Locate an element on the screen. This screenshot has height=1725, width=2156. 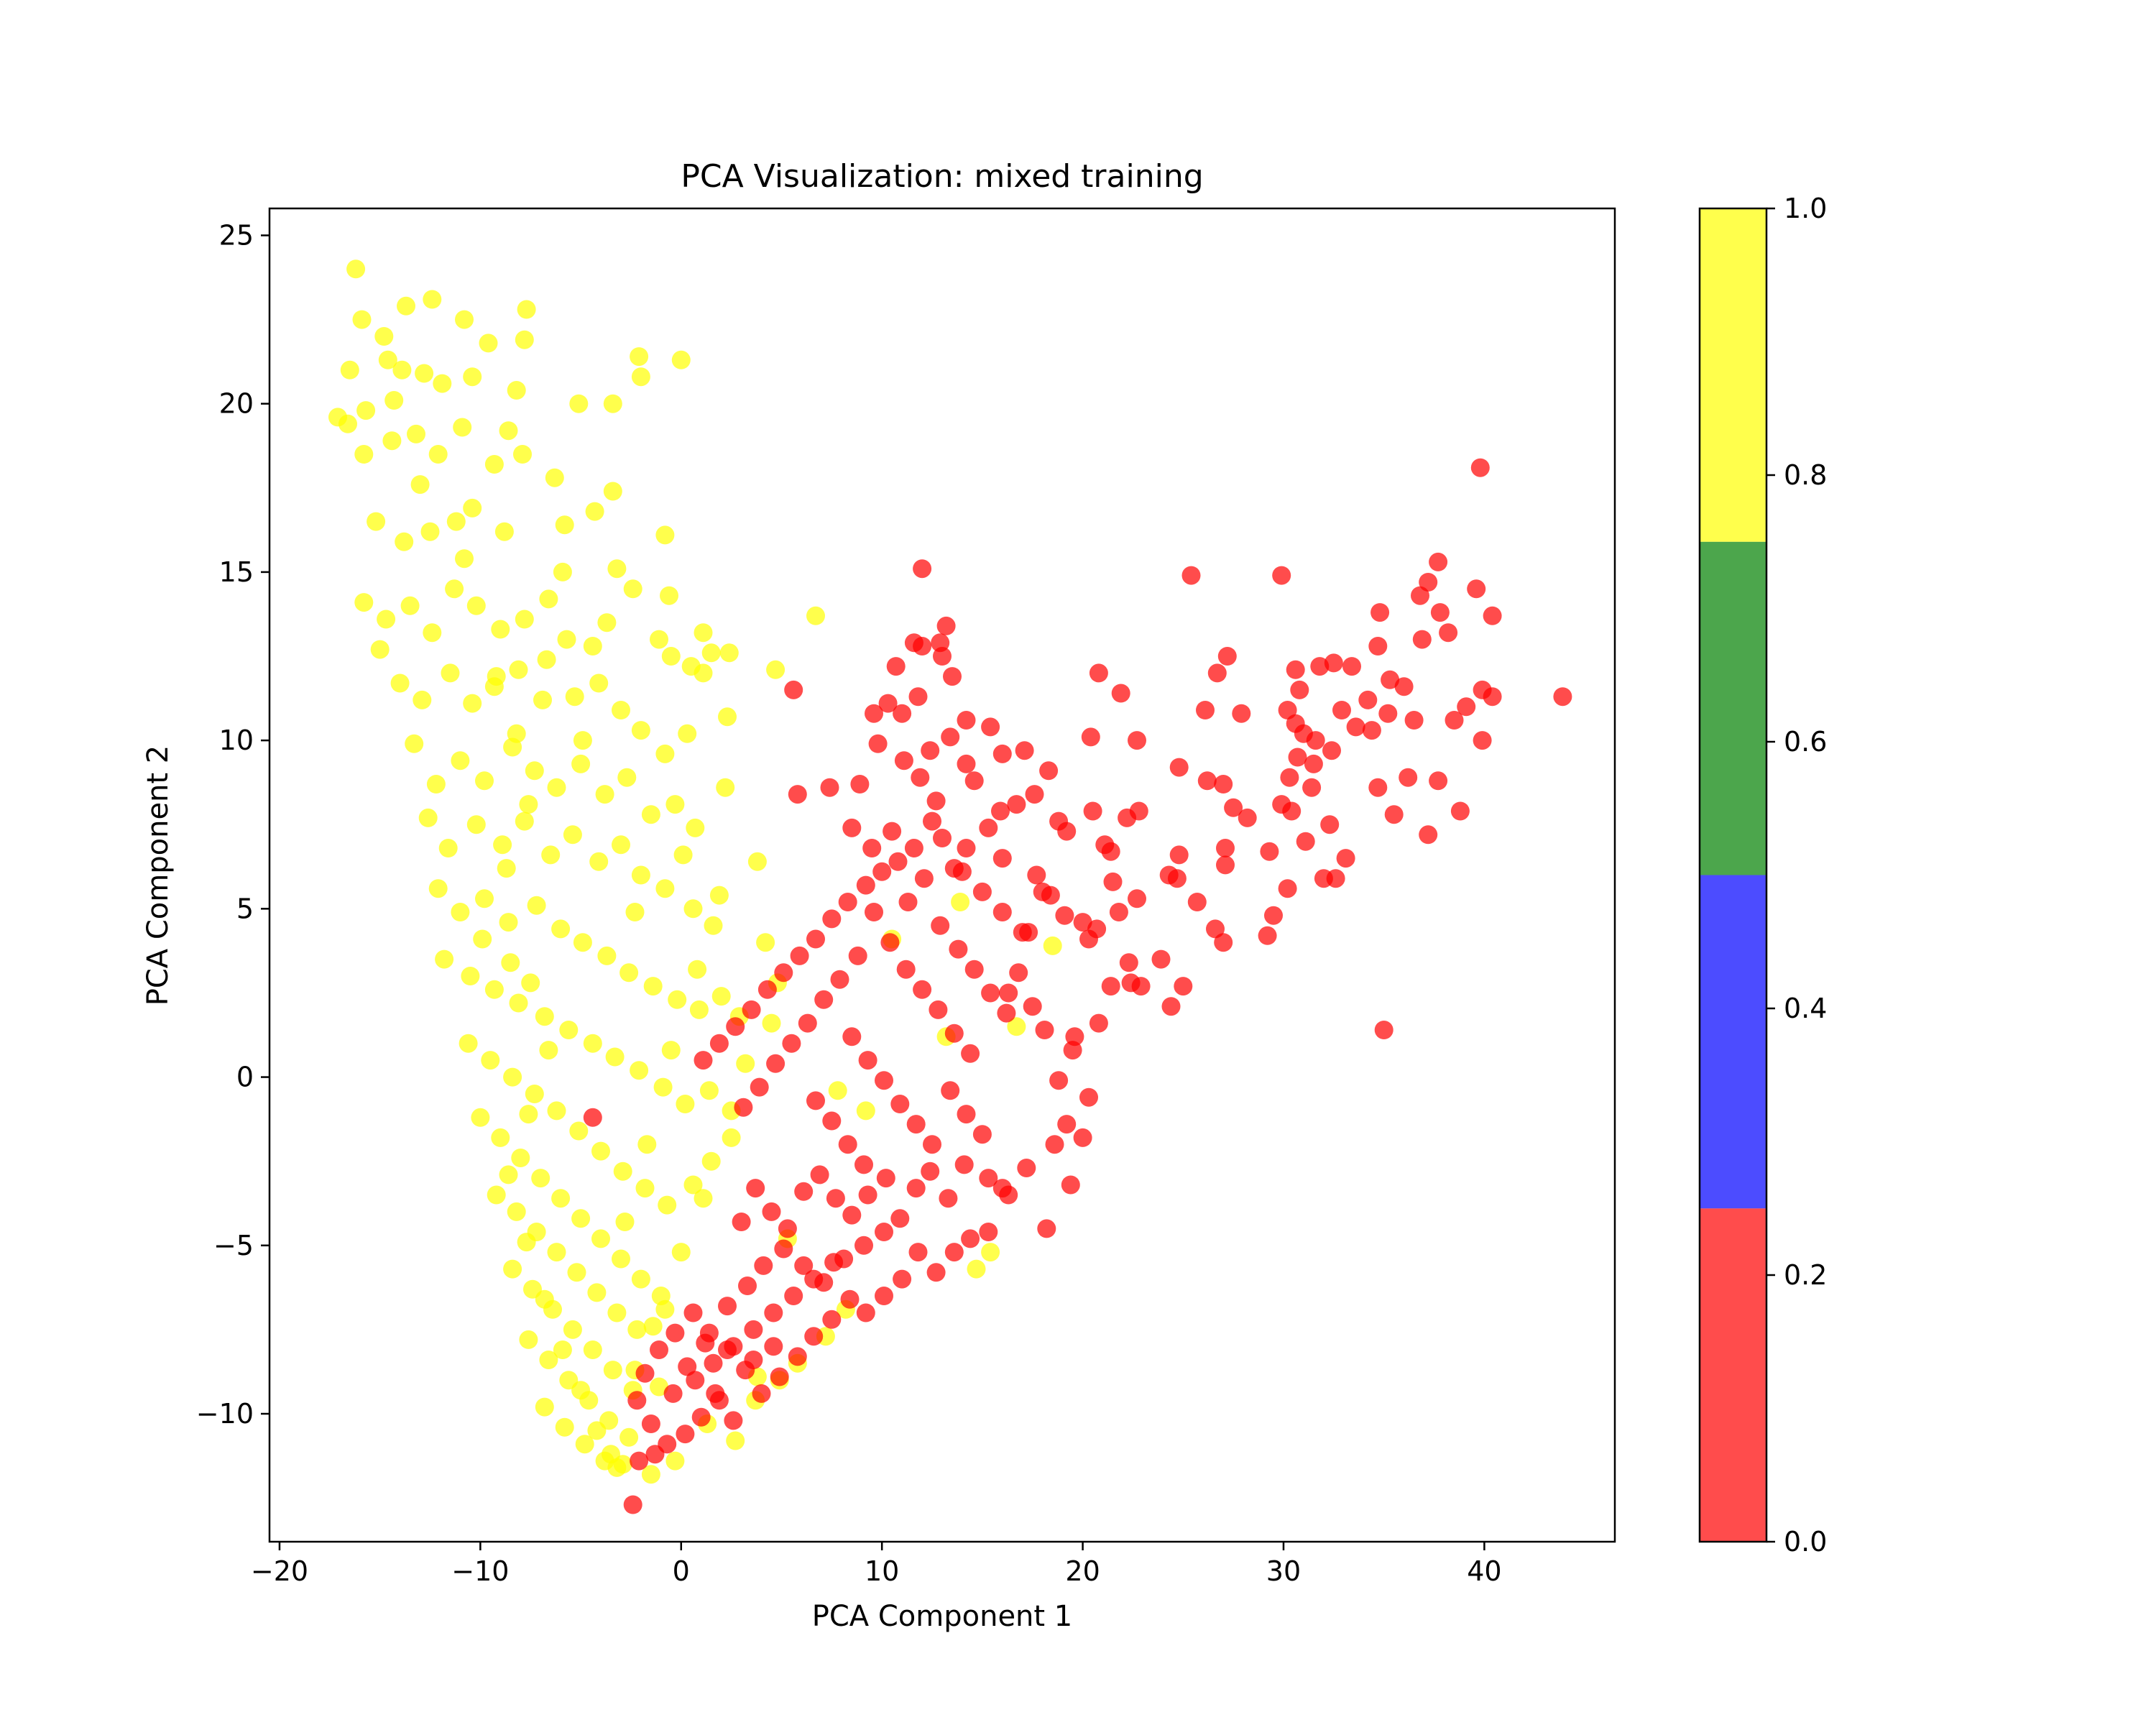
colorbar-tick-label: 1.0 is located at coordinates (1805, 208).